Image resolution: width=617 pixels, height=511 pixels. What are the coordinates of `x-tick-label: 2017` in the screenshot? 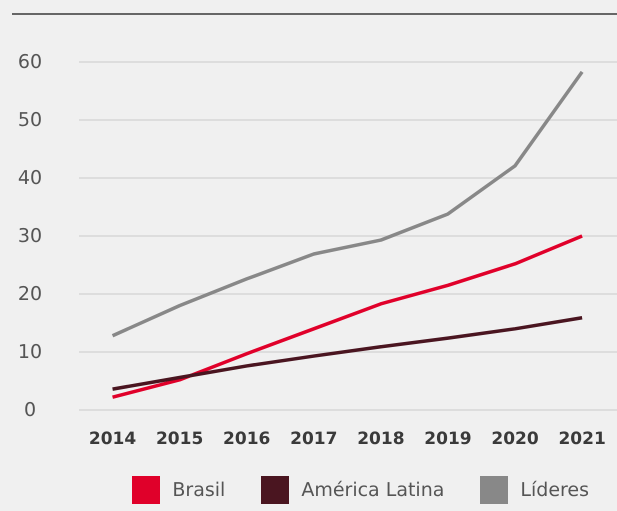 It's located at (314, 439).